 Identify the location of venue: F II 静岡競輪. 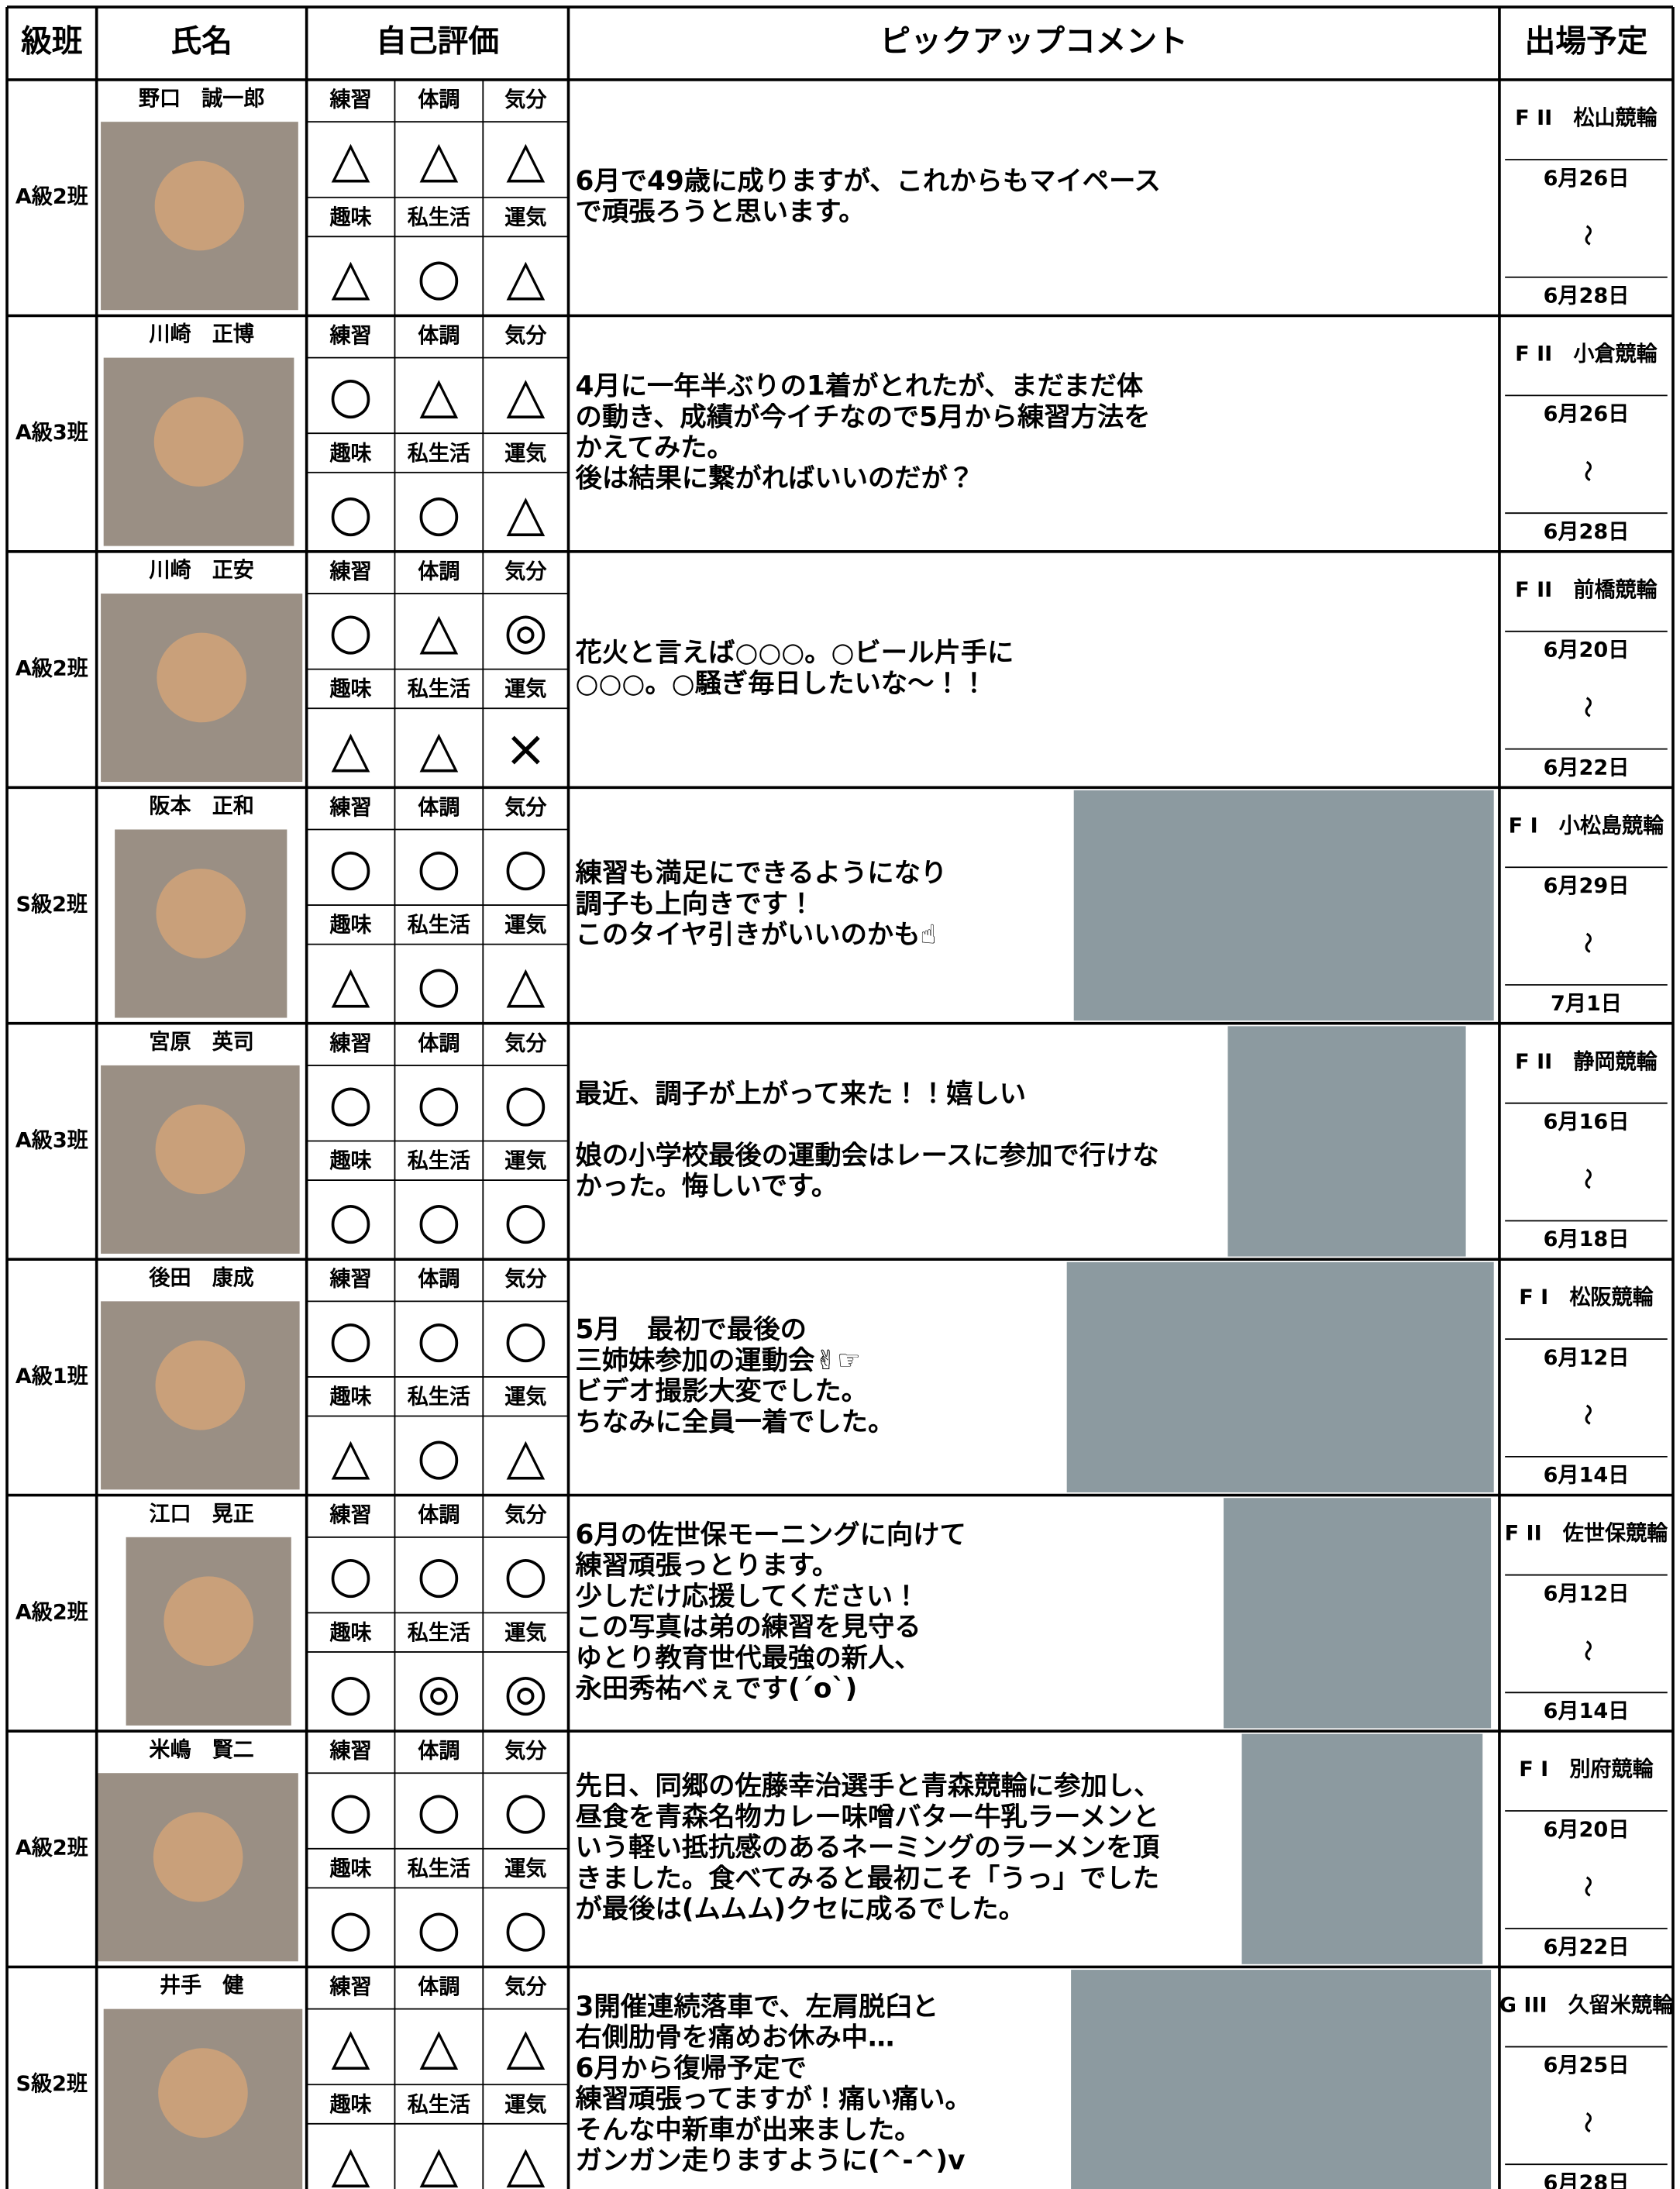
(1587, 1062).